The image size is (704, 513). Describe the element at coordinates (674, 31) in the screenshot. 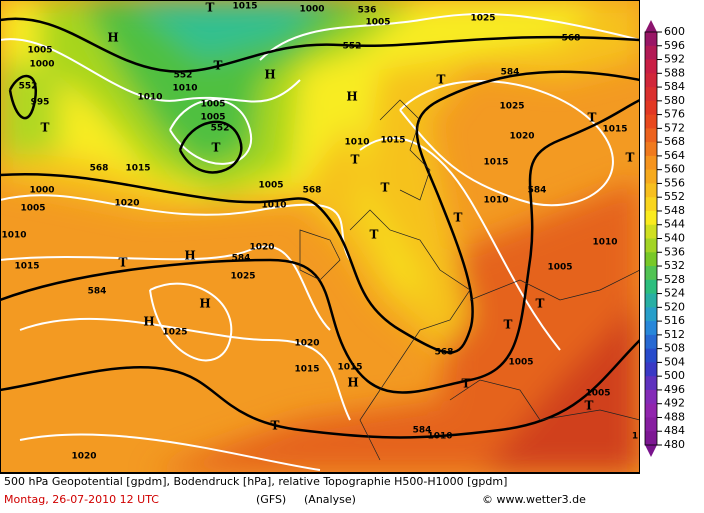

I see `colorbar-label: 600` at that location.